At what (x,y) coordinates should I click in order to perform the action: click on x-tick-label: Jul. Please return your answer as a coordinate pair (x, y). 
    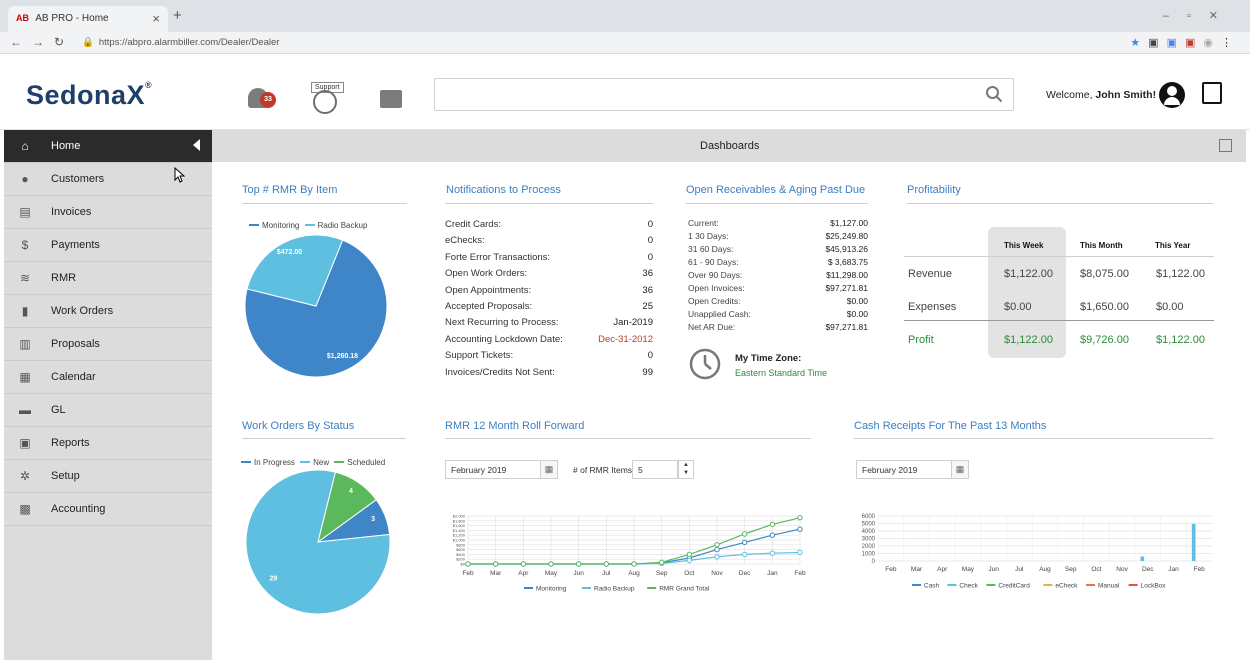
    Looking at the image, I should click on (606, 573).